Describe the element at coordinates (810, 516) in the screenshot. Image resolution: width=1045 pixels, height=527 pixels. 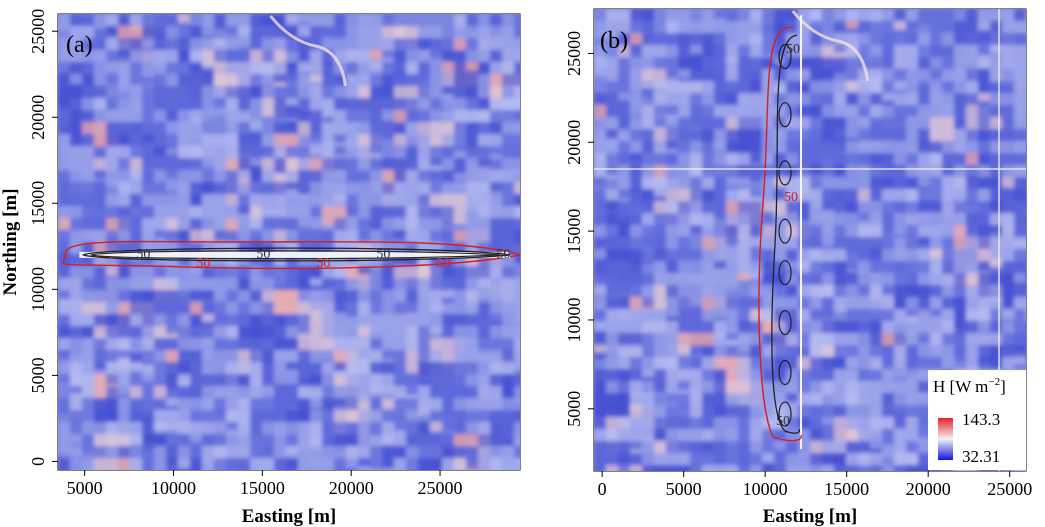
I see `panel-b-xlabel: Easting [m]` at that location.